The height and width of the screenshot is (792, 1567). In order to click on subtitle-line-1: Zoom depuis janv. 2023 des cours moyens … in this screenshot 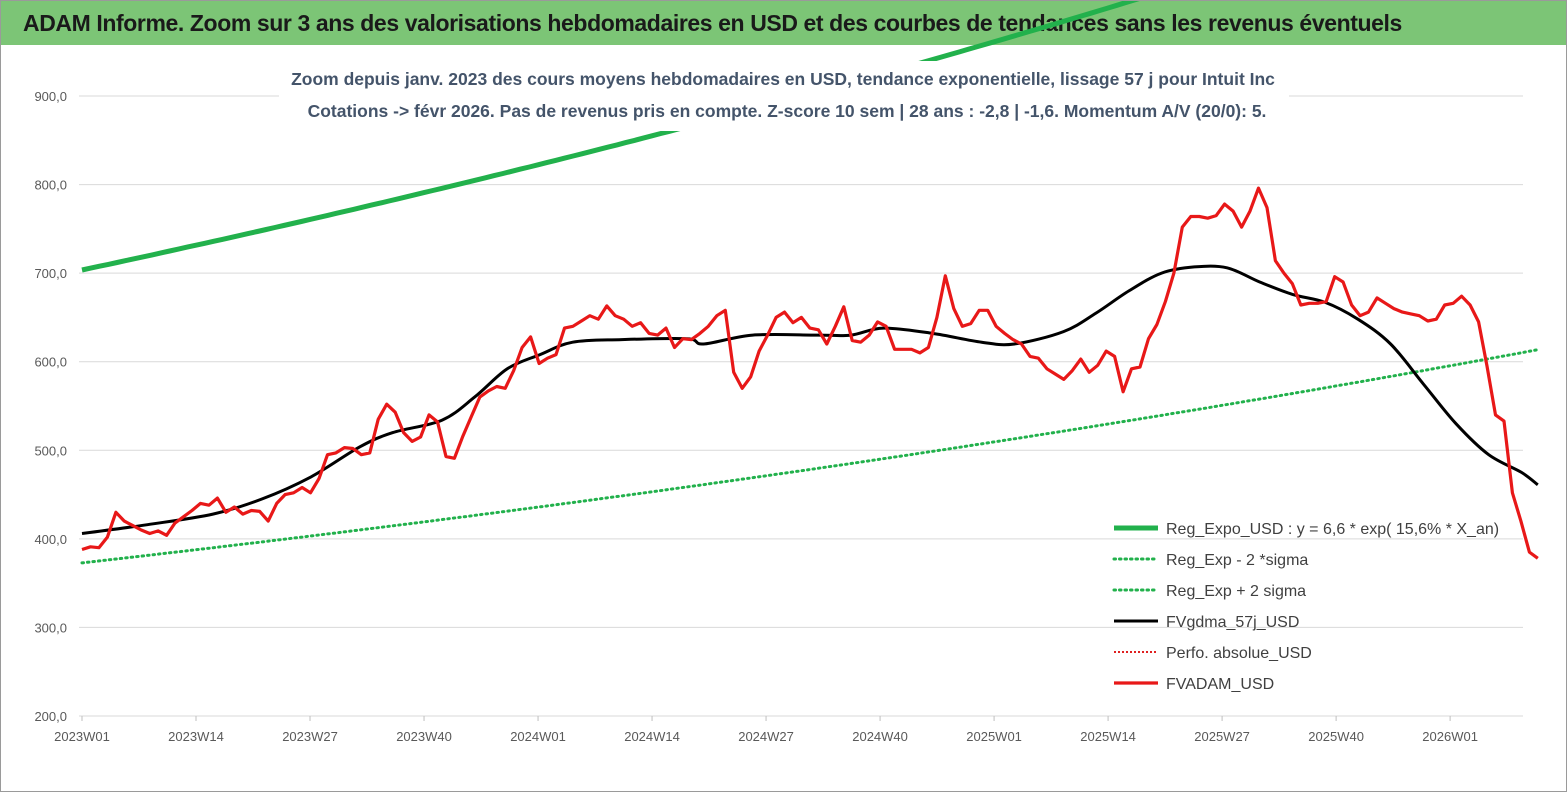, I will do `click(783, 79)`.